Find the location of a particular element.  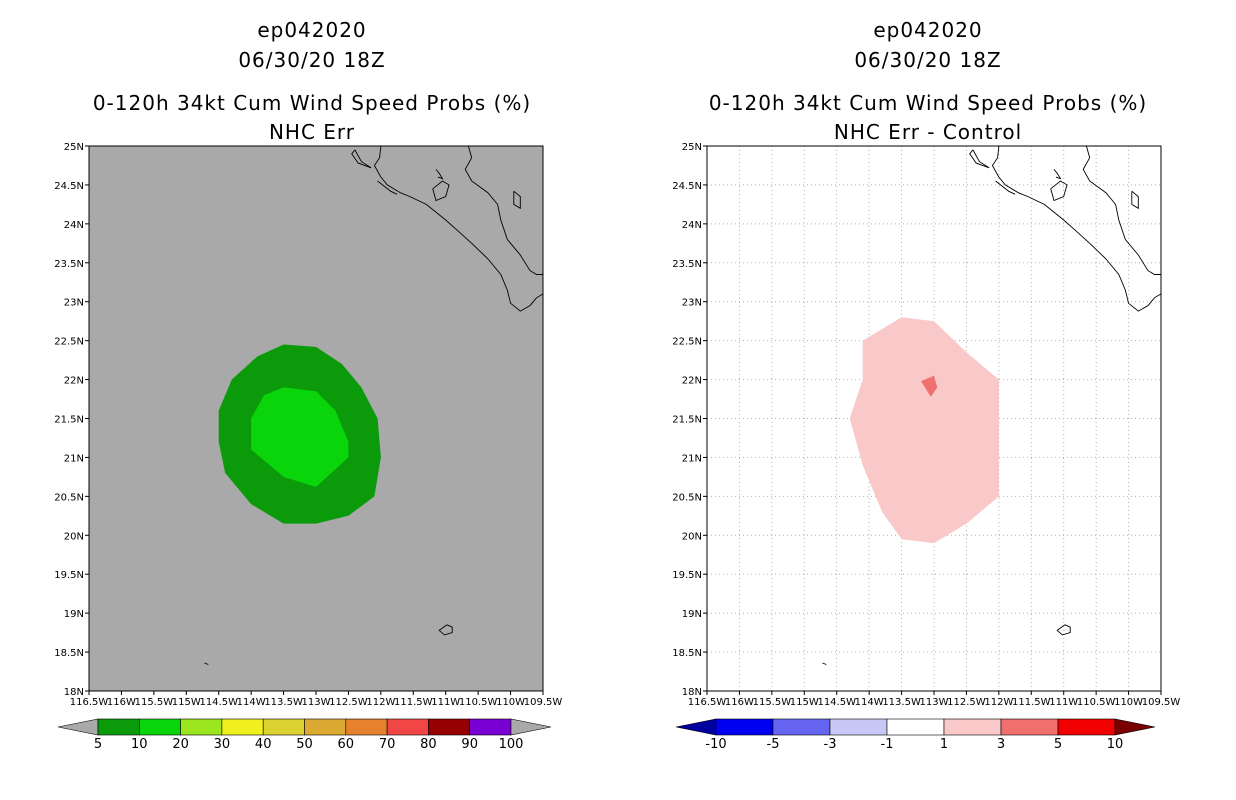

colorbar-label: 70 is located at coordinates (387, 744).